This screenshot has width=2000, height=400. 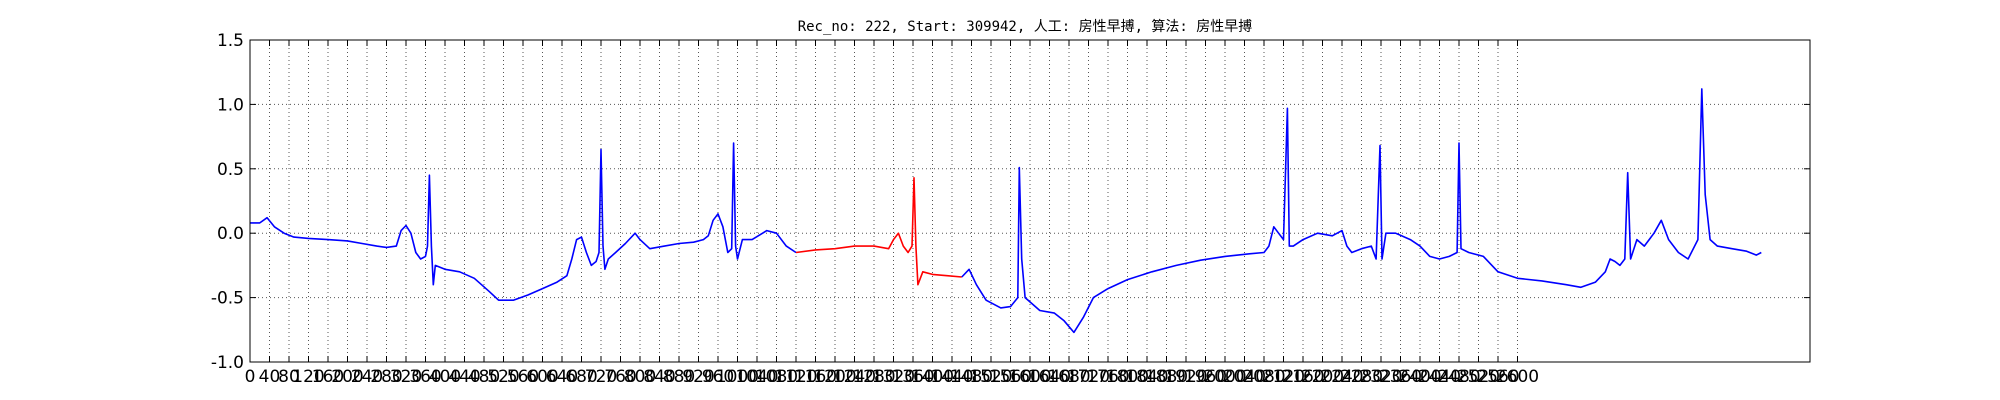 I want to click on x-tick-label: 560, so click(x=523, y=377).